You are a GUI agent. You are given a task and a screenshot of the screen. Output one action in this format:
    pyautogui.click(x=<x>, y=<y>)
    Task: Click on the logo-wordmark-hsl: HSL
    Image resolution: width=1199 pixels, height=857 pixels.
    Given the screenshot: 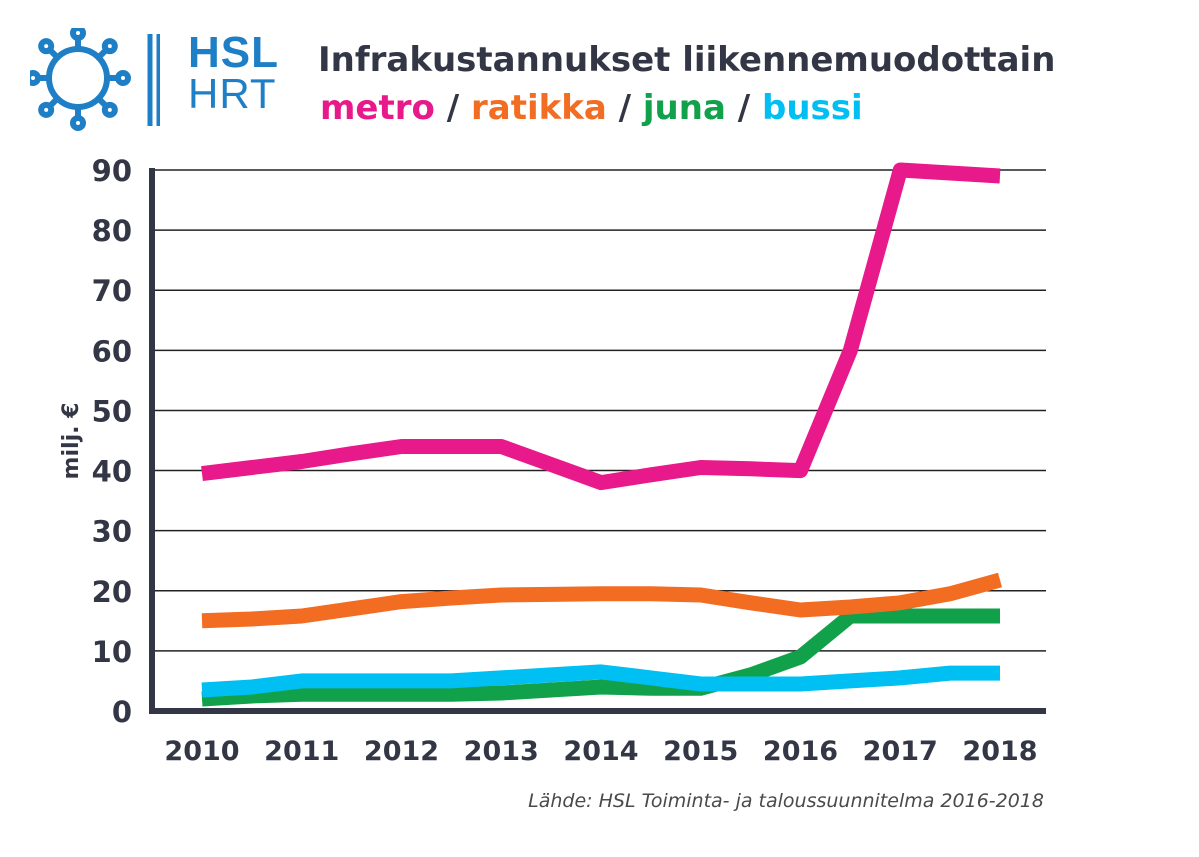 What is the action you would take?
    pyautogui.click(x=233, y=52)
    